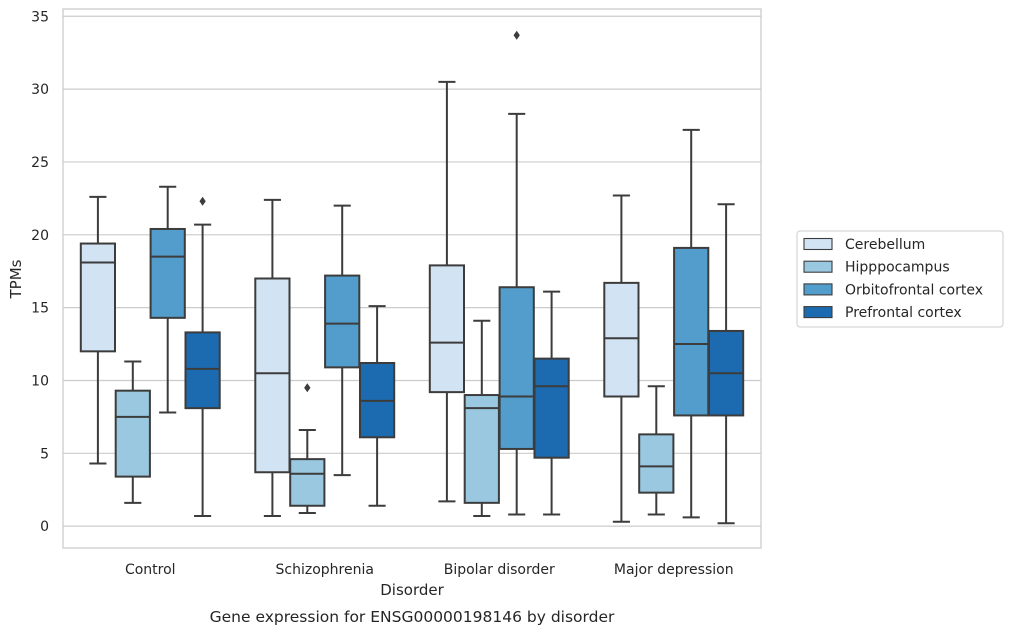 The image size is (1013, 634). What do you see at coordinates (412, 590) in the screenshot?
I see `x-axis-title: Disorder` at bounding box center [412, 590].